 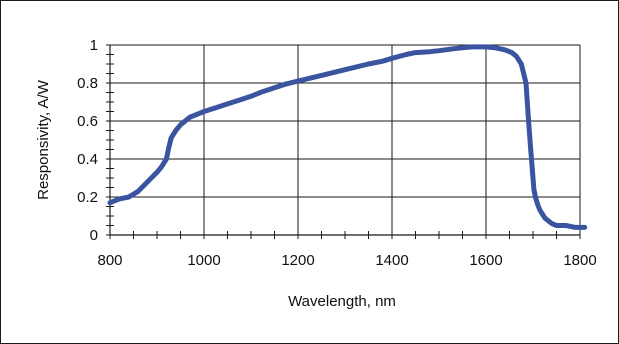 I want to click on y-tick-label: 0.6, so click(x=87, y=121).